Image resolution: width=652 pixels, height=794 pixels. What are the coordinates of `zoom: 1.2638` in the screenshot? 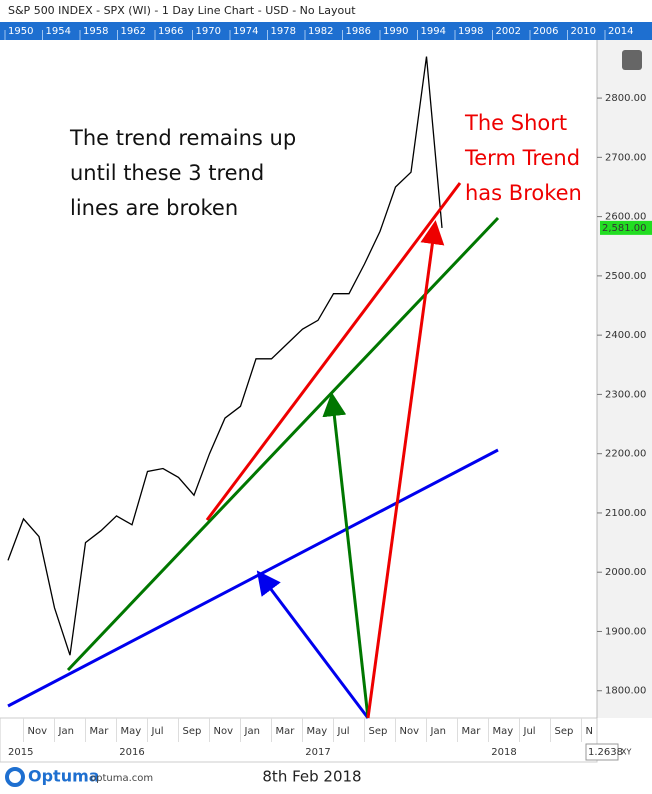 It's located at (605, 752).